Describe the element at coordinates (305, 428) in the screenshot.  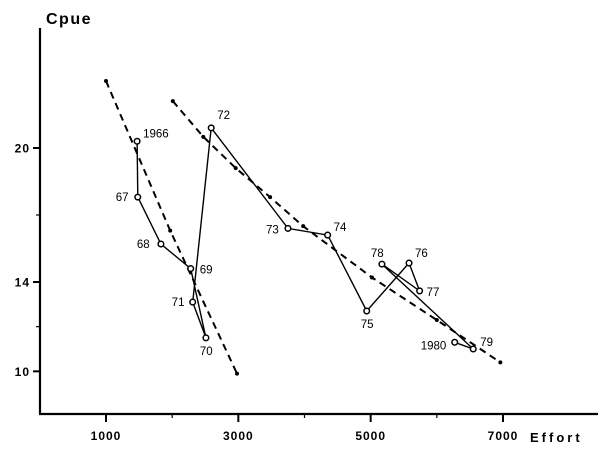
I see `x-ticks: 1000 3000 5000 7000` at that location.